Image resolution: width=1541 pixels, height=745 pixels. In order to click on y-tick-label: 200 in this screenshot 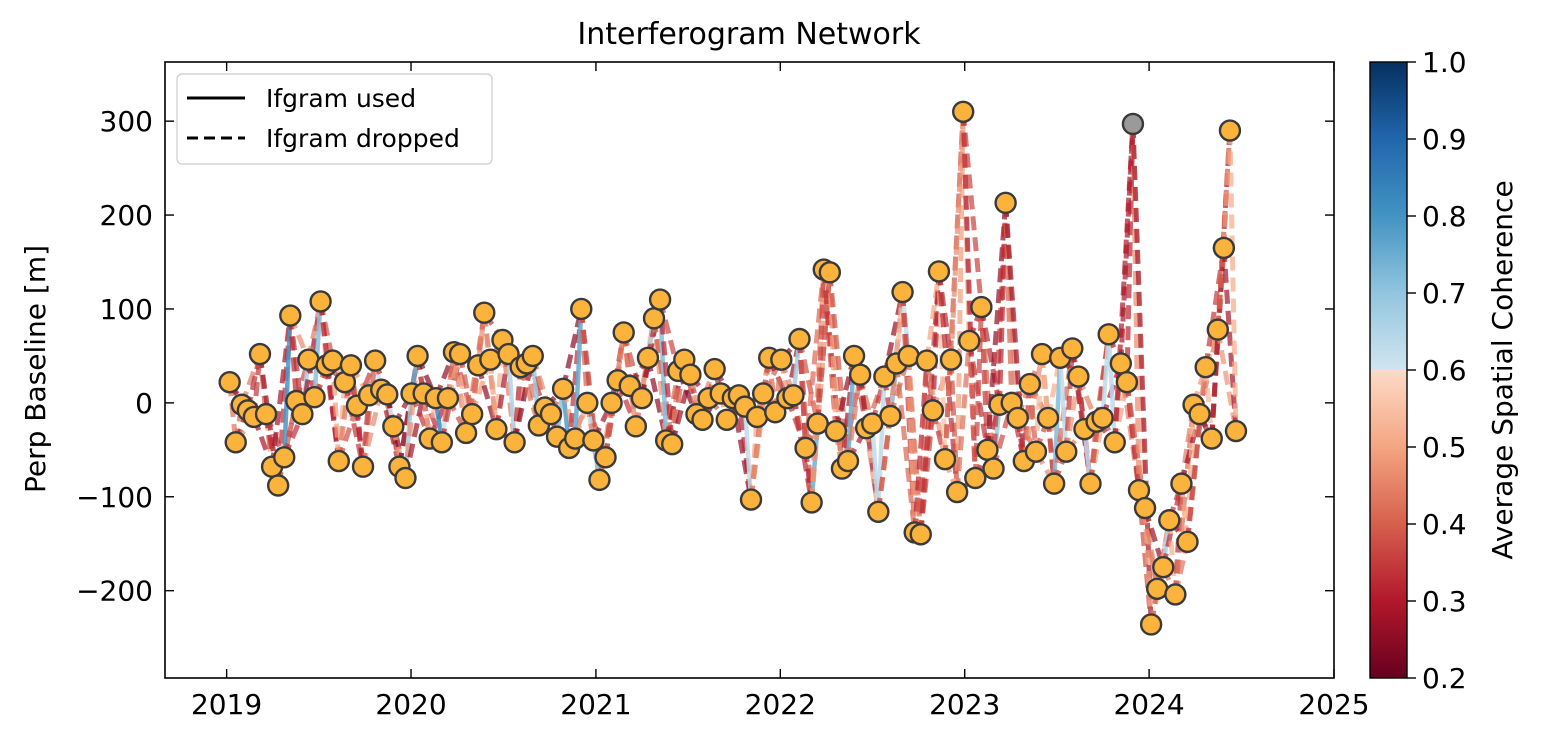, I will do `click(126, 215)`.